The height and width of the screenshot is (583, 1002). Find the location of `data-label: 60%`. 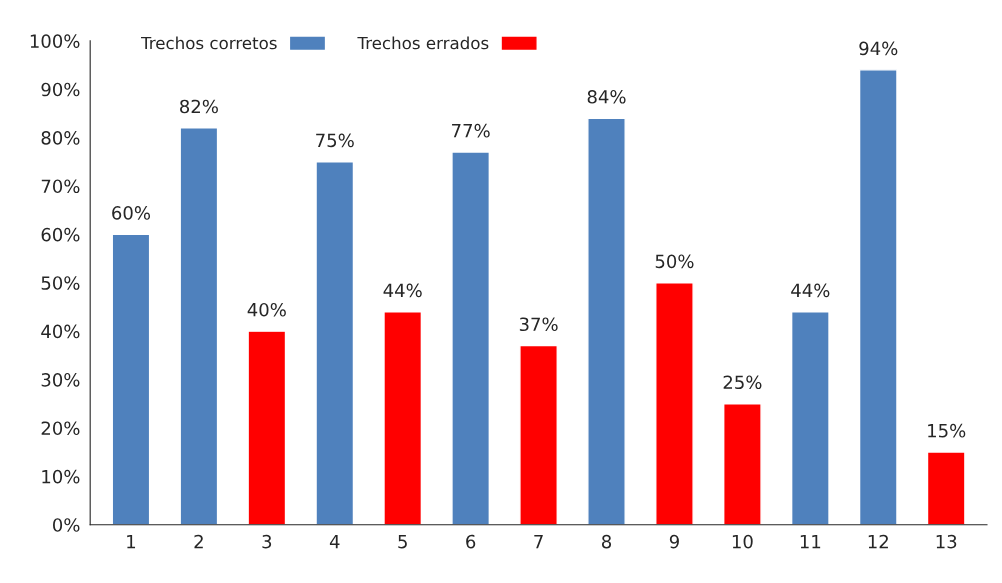

data-label: 60% is located at coordinates (131, 213).